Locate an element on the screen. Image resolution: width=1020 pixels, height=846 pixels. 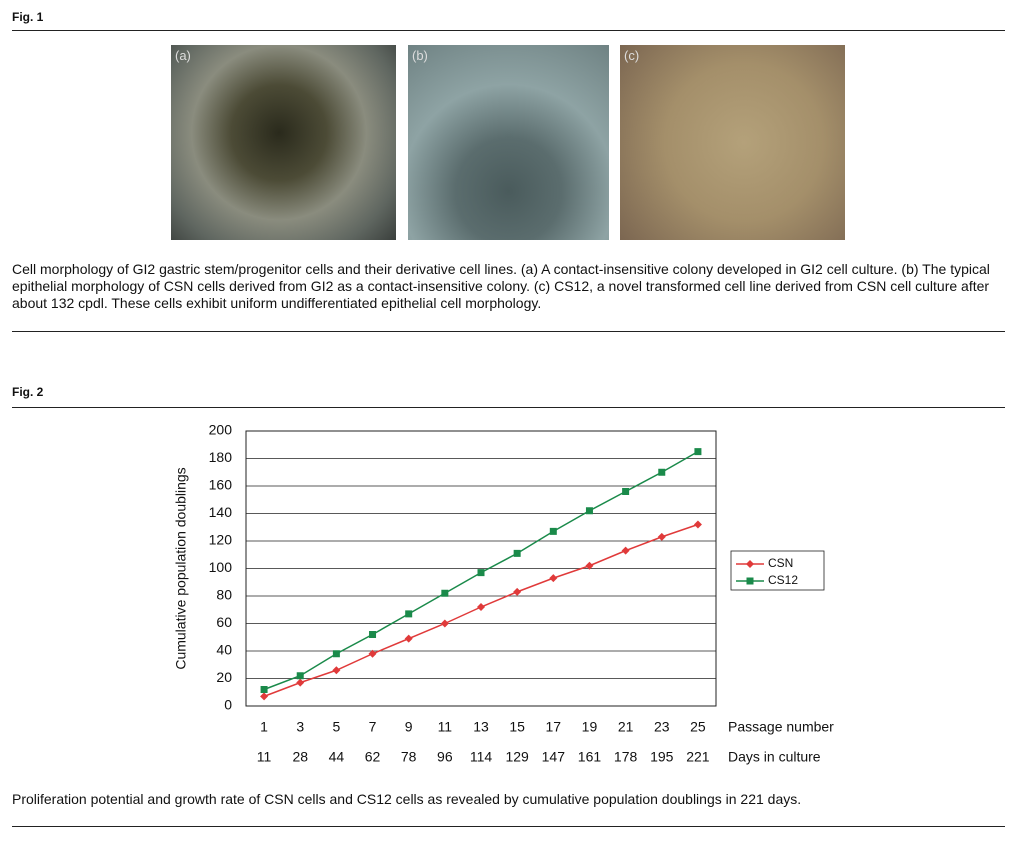
x-tick-label: 13 is located at coordinates (481, 727).